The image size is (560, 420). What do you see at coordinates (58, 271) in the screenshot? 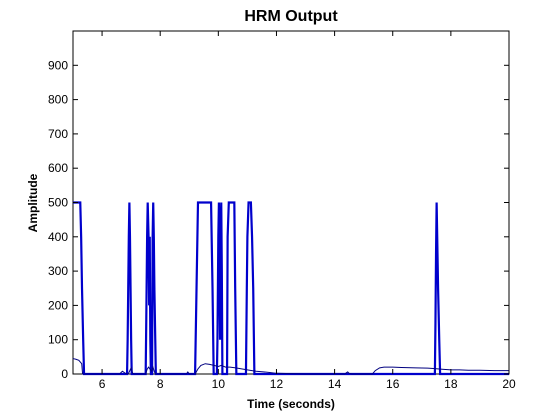
I see `y-tick-label: 300` at bounding box center [58, 271].